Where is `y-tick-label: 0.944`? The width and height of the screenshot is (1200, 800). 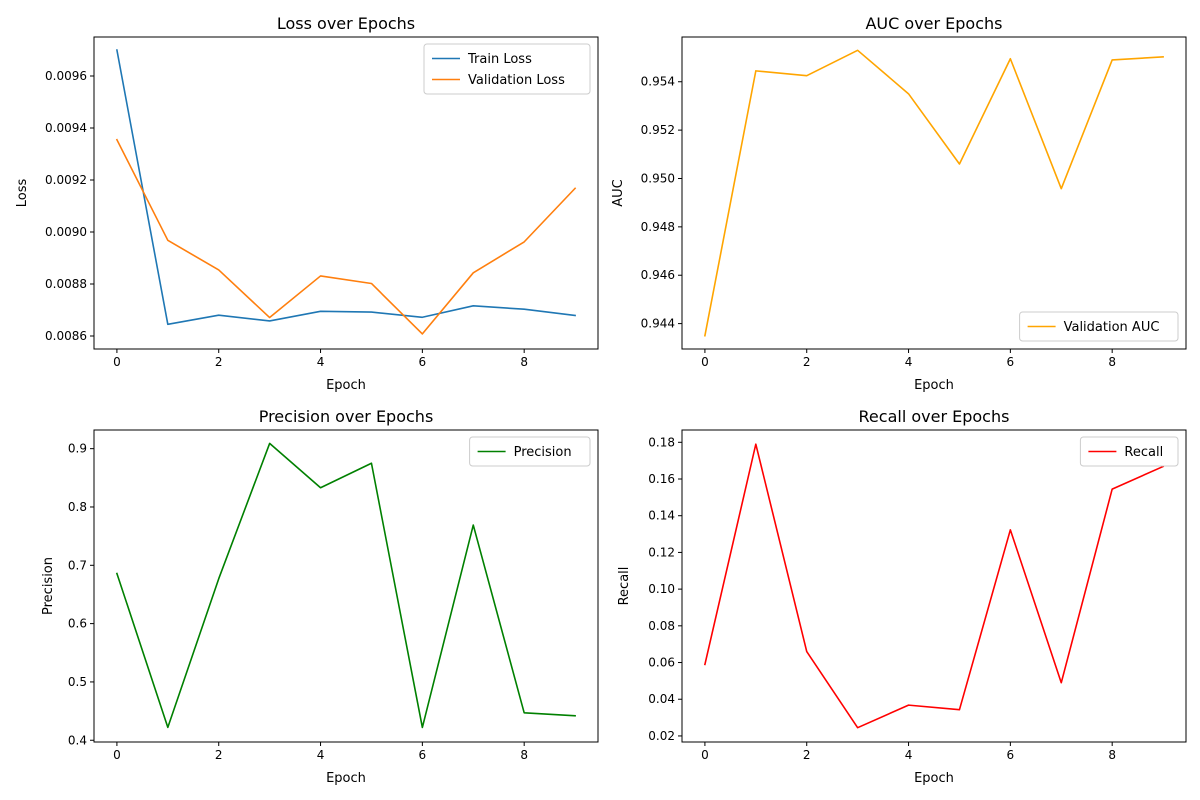 y-tick-label: 0.944 is located at coordinates (658, 324).